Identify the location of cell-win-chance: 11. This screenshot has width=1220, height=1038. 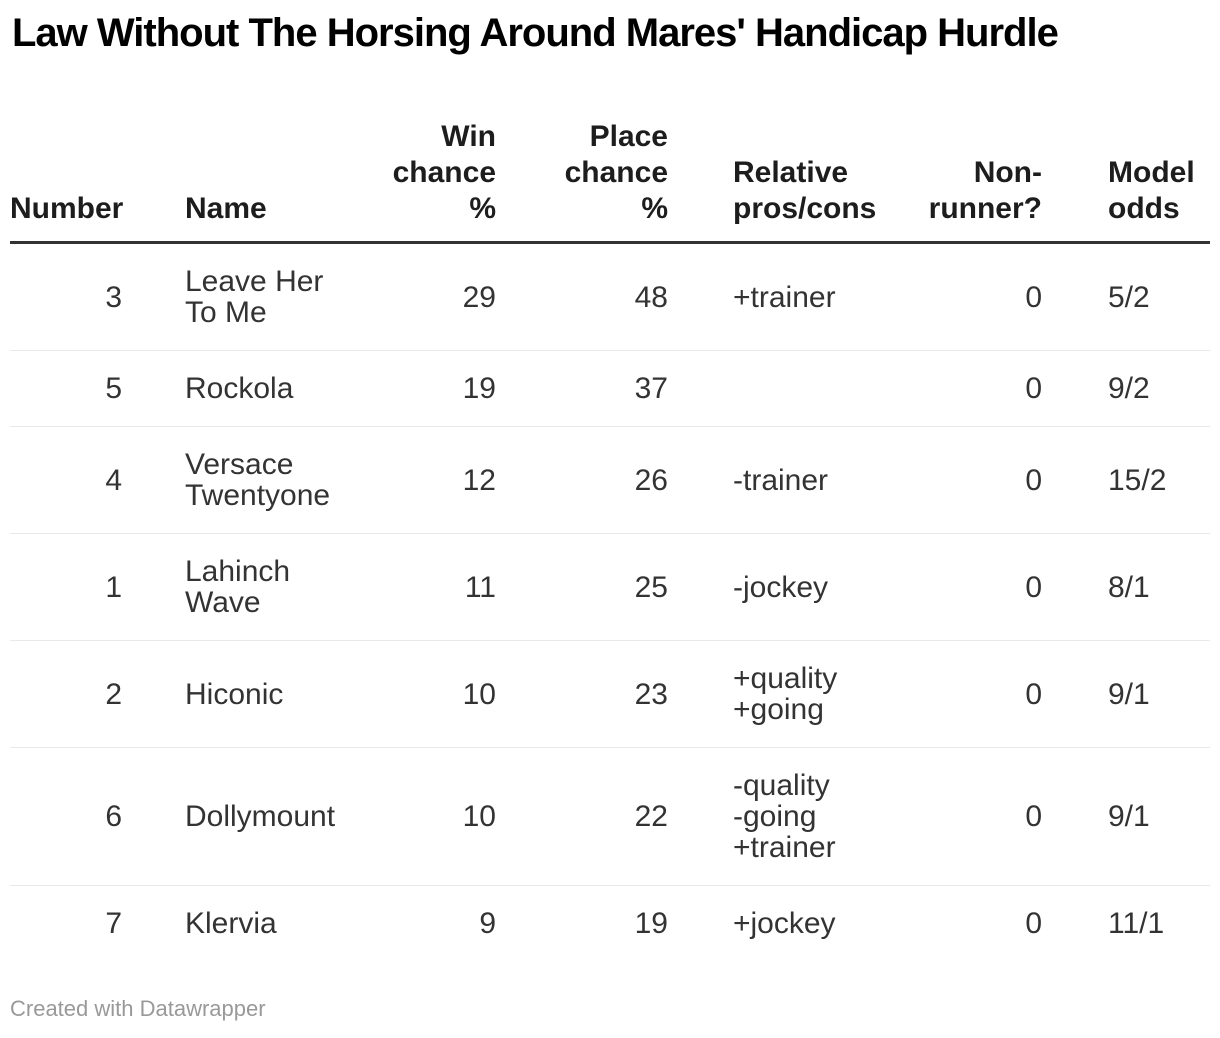
(441, 587).